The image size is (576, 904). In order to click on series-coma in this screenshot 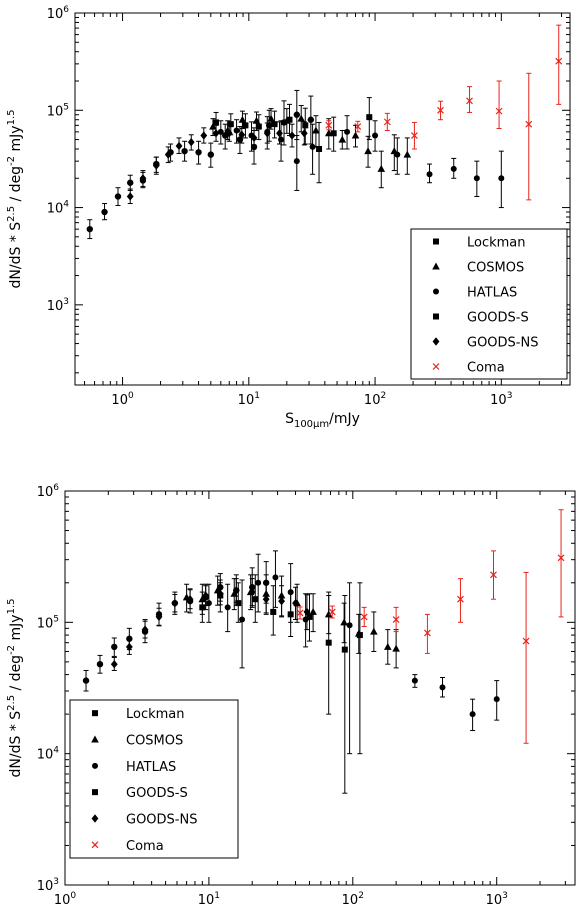, I will do `click(430, 626)`.